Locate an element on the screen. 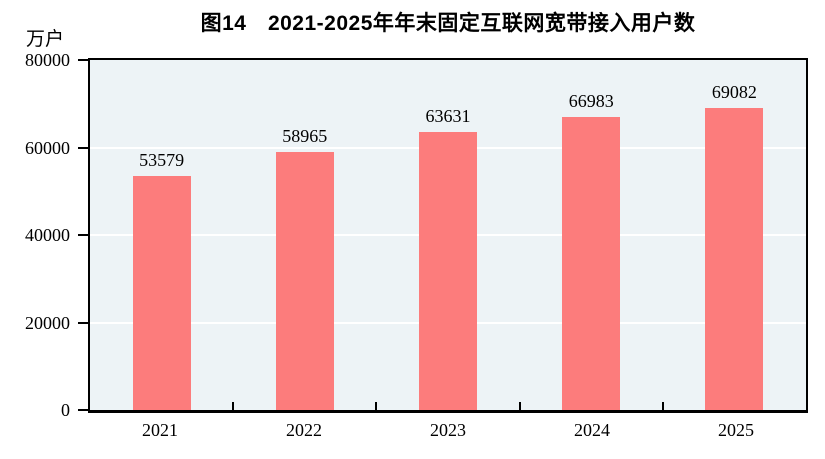  bar-value-label: 53579 is located at coordinates (162, 160).